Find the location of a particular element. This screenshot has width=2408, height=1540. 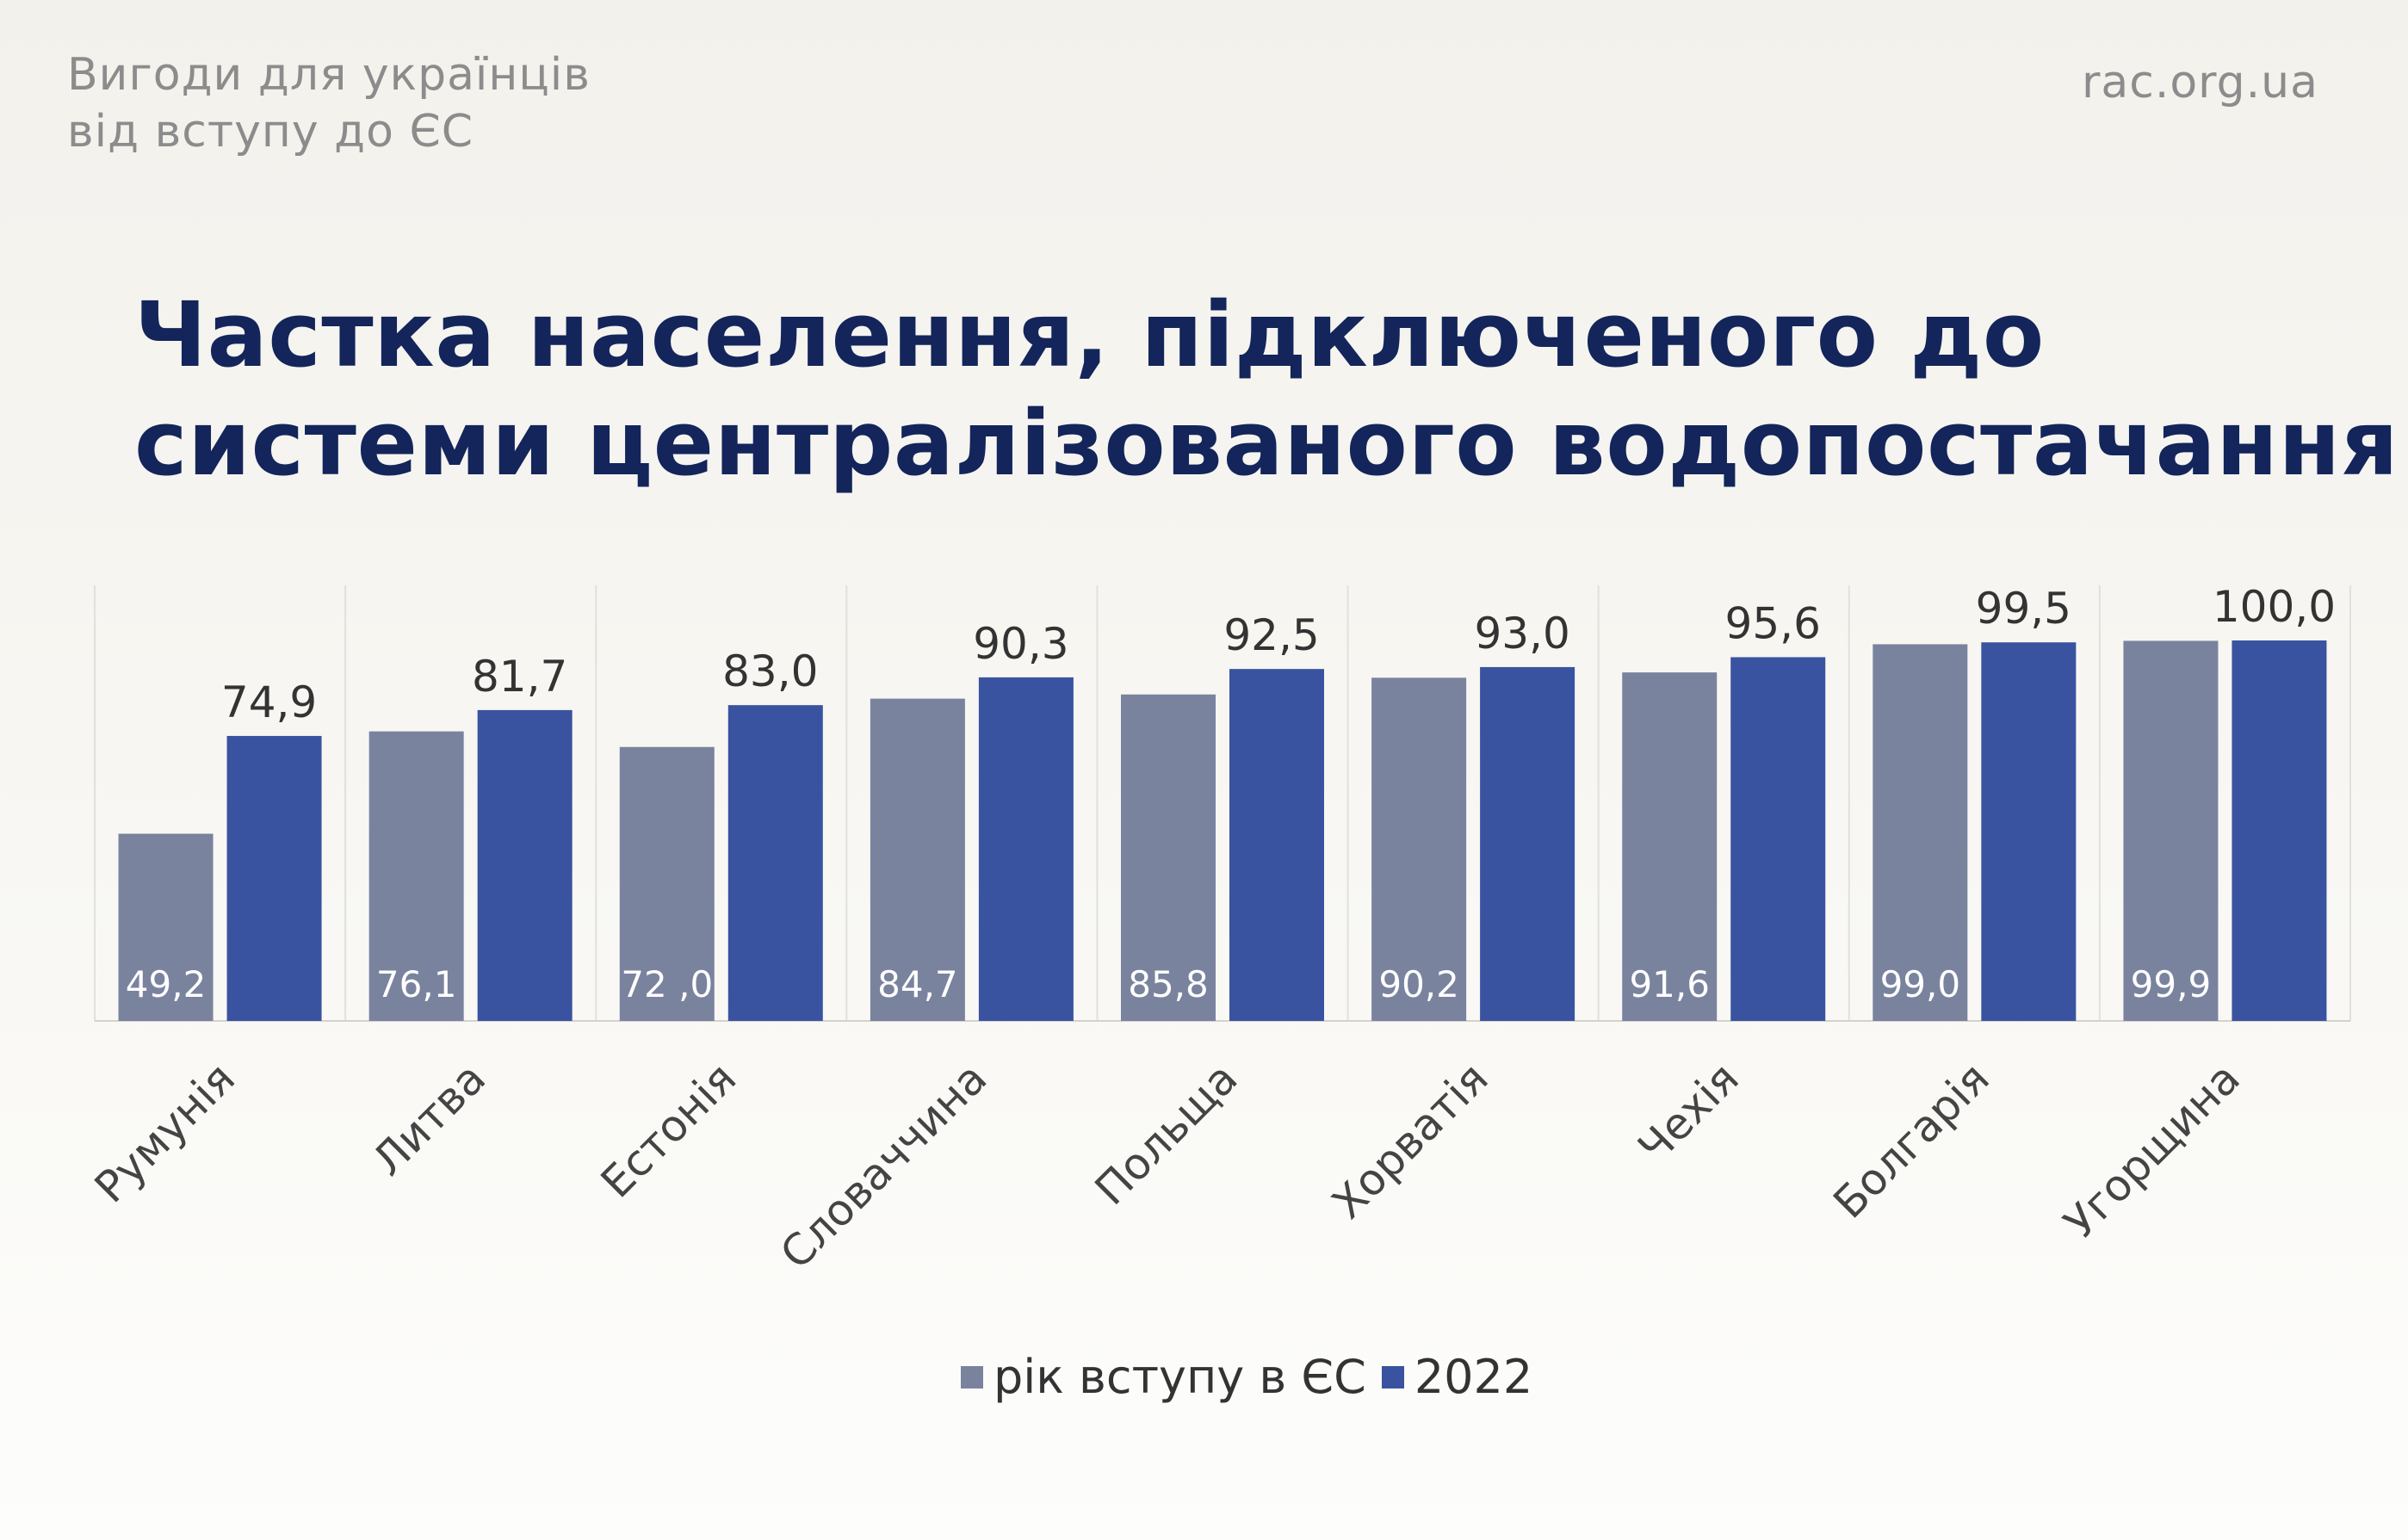

category-label-0: Румунія is located at coordinates (165, 1132).